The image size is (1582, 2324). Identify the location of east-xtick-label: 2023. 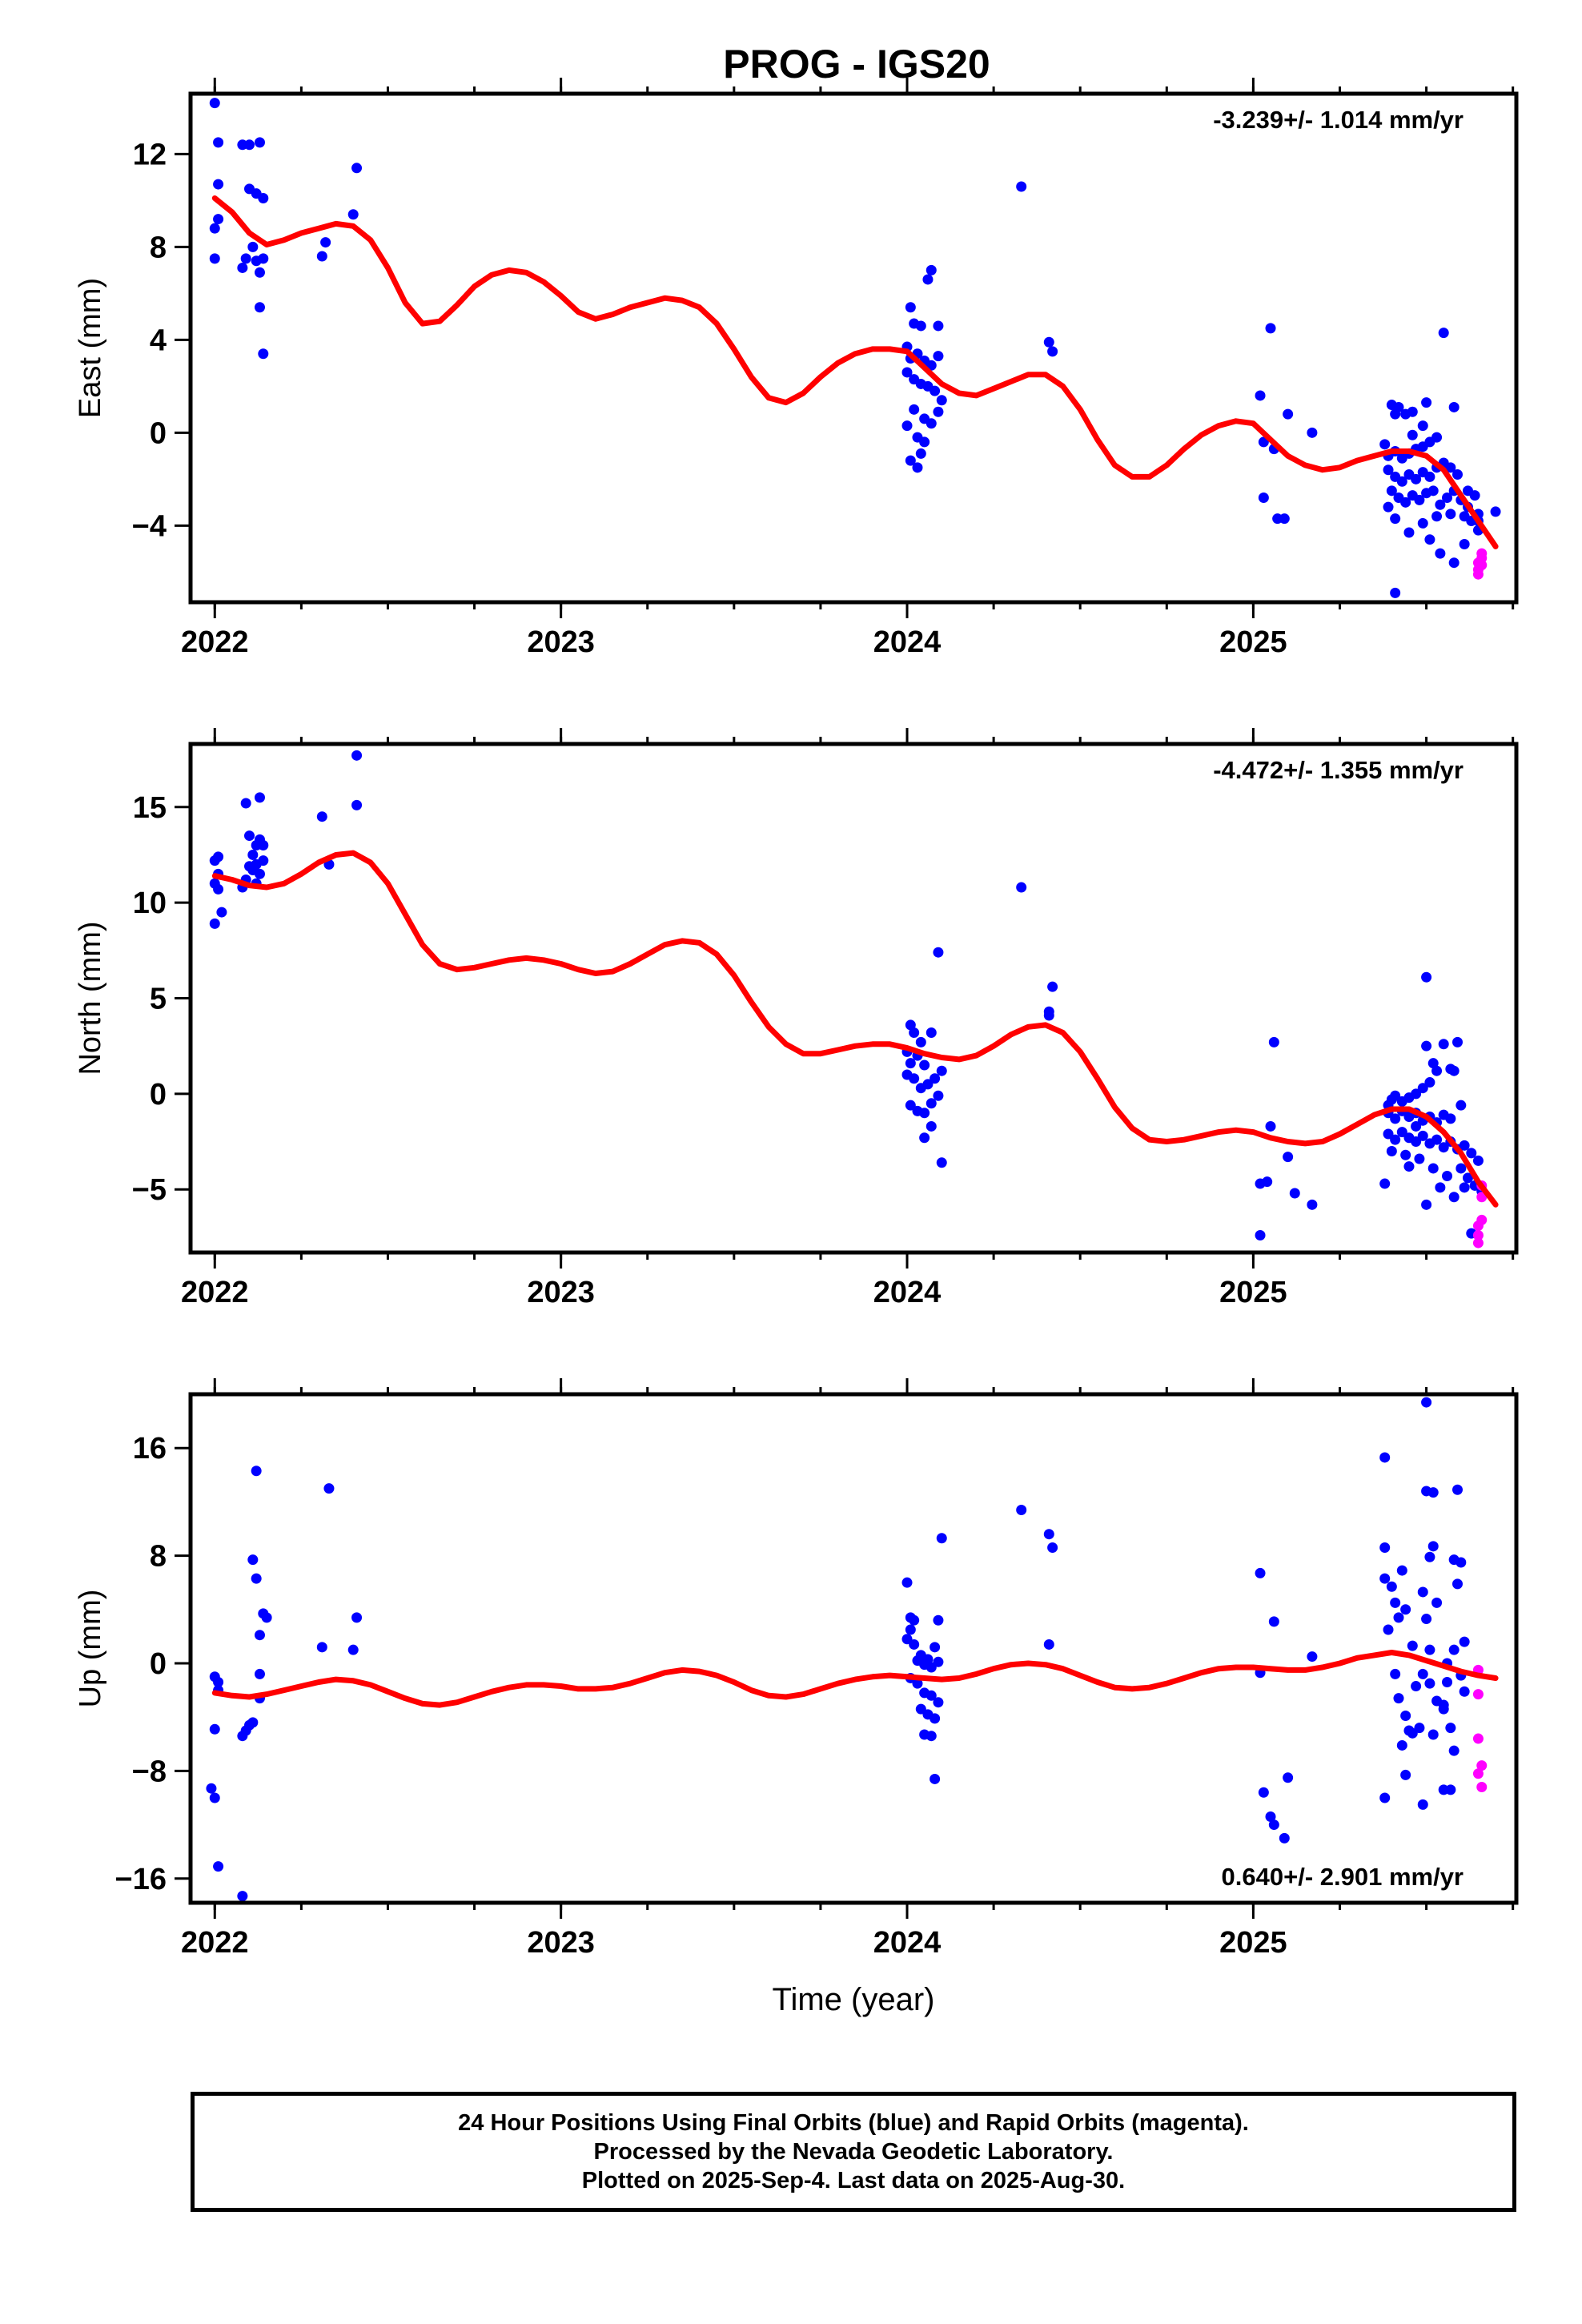
(561, 642).